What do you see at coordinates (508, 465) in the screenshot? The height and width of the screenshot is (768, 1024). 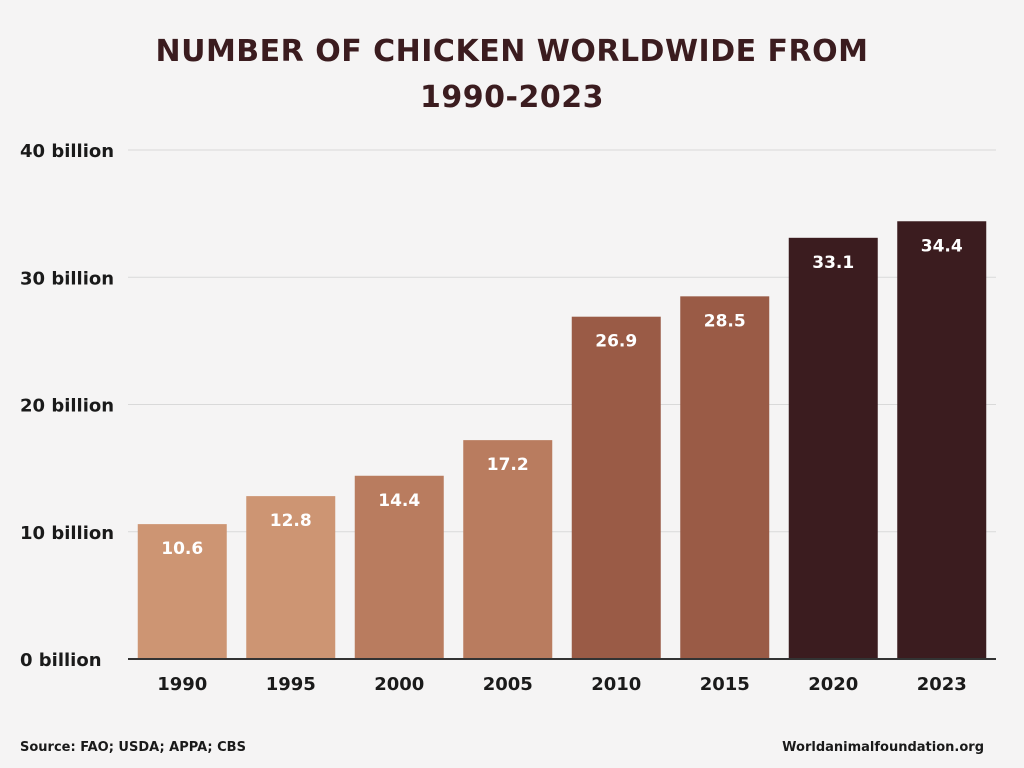 I see `bar-value-label: 17.2` at bounding box center [508, 465].